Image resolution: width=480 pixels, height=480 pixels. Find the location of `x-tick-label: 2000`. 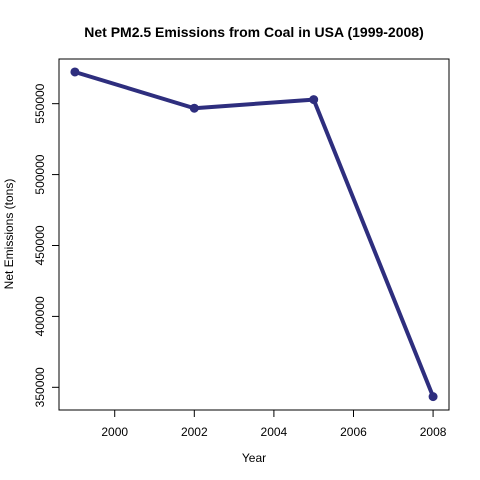

x-tick-label: 2000 is located at coordinates (114, 432).